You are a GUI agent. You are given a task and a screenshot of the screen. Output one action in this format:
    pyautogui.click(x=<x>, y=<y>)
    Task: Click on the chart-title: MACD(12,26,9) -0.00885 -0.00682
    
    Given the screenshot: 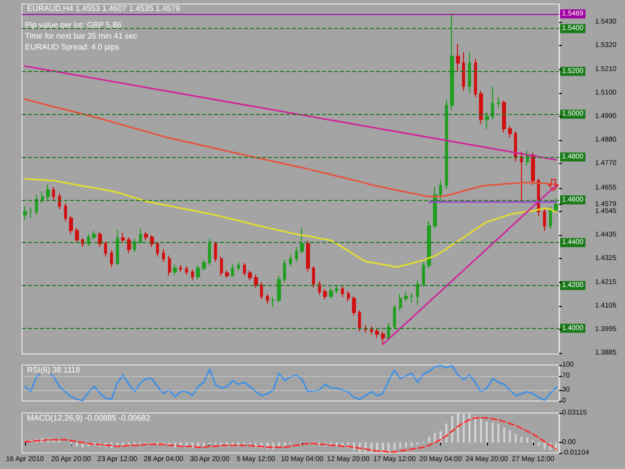 What is the action you would take?
    pyautogui.click(x=89, y=418)
    